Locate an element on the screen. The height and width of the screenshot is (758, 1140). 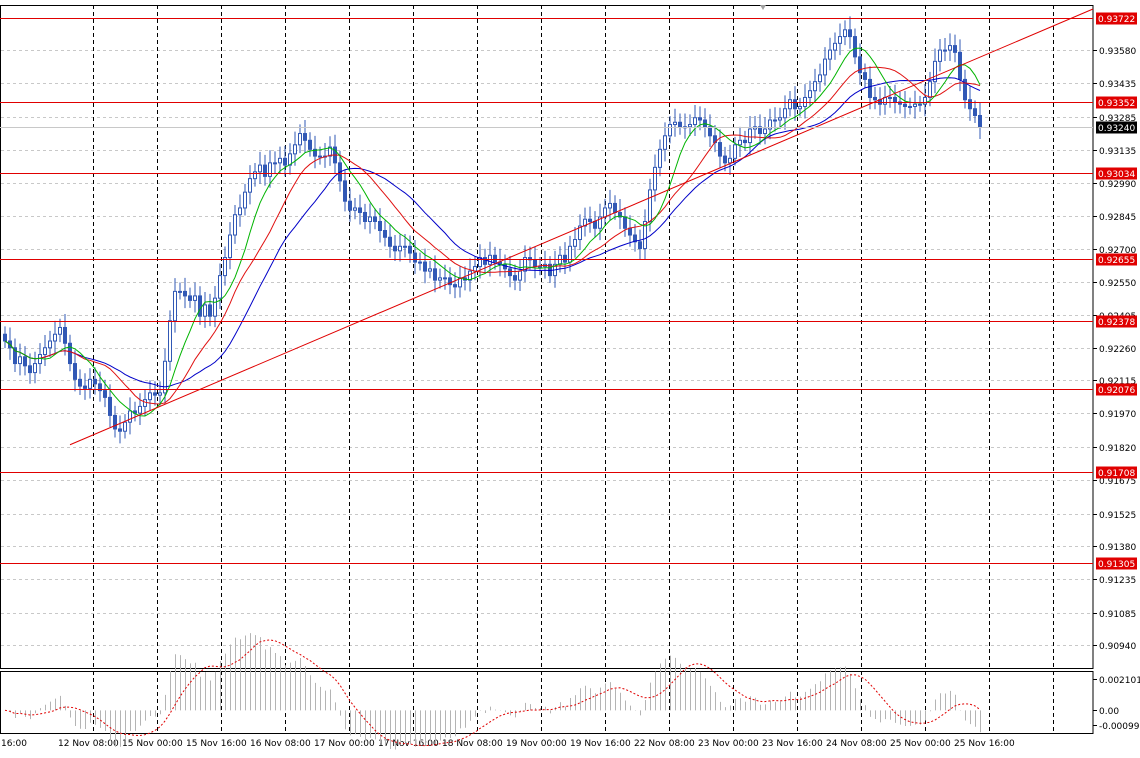
y-tick-label: 0.93435 is located at coordinates (1117, 85).